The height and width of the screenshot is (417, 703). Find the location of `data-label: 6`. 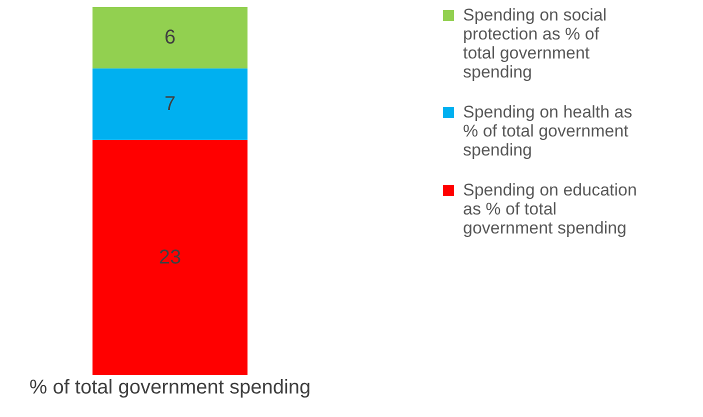

data-label: 6 is located at coordinates (170, 37).